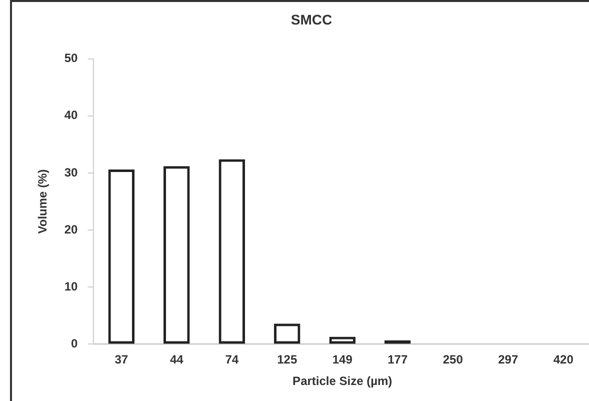  What do you see at coordinates (71, 115) in the screenshot?
I see `y-tick-label: 40` at bounding box center [71, 115].